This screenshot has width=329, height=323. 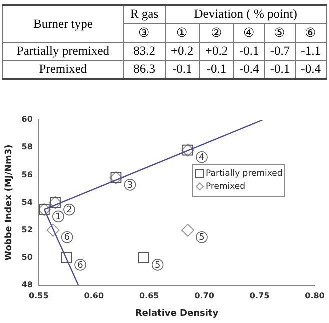 What do you see at coordinates (204, 295) in the screenshot?
I see `x-tick-label: 0.70` at bounding box center [204, 295].